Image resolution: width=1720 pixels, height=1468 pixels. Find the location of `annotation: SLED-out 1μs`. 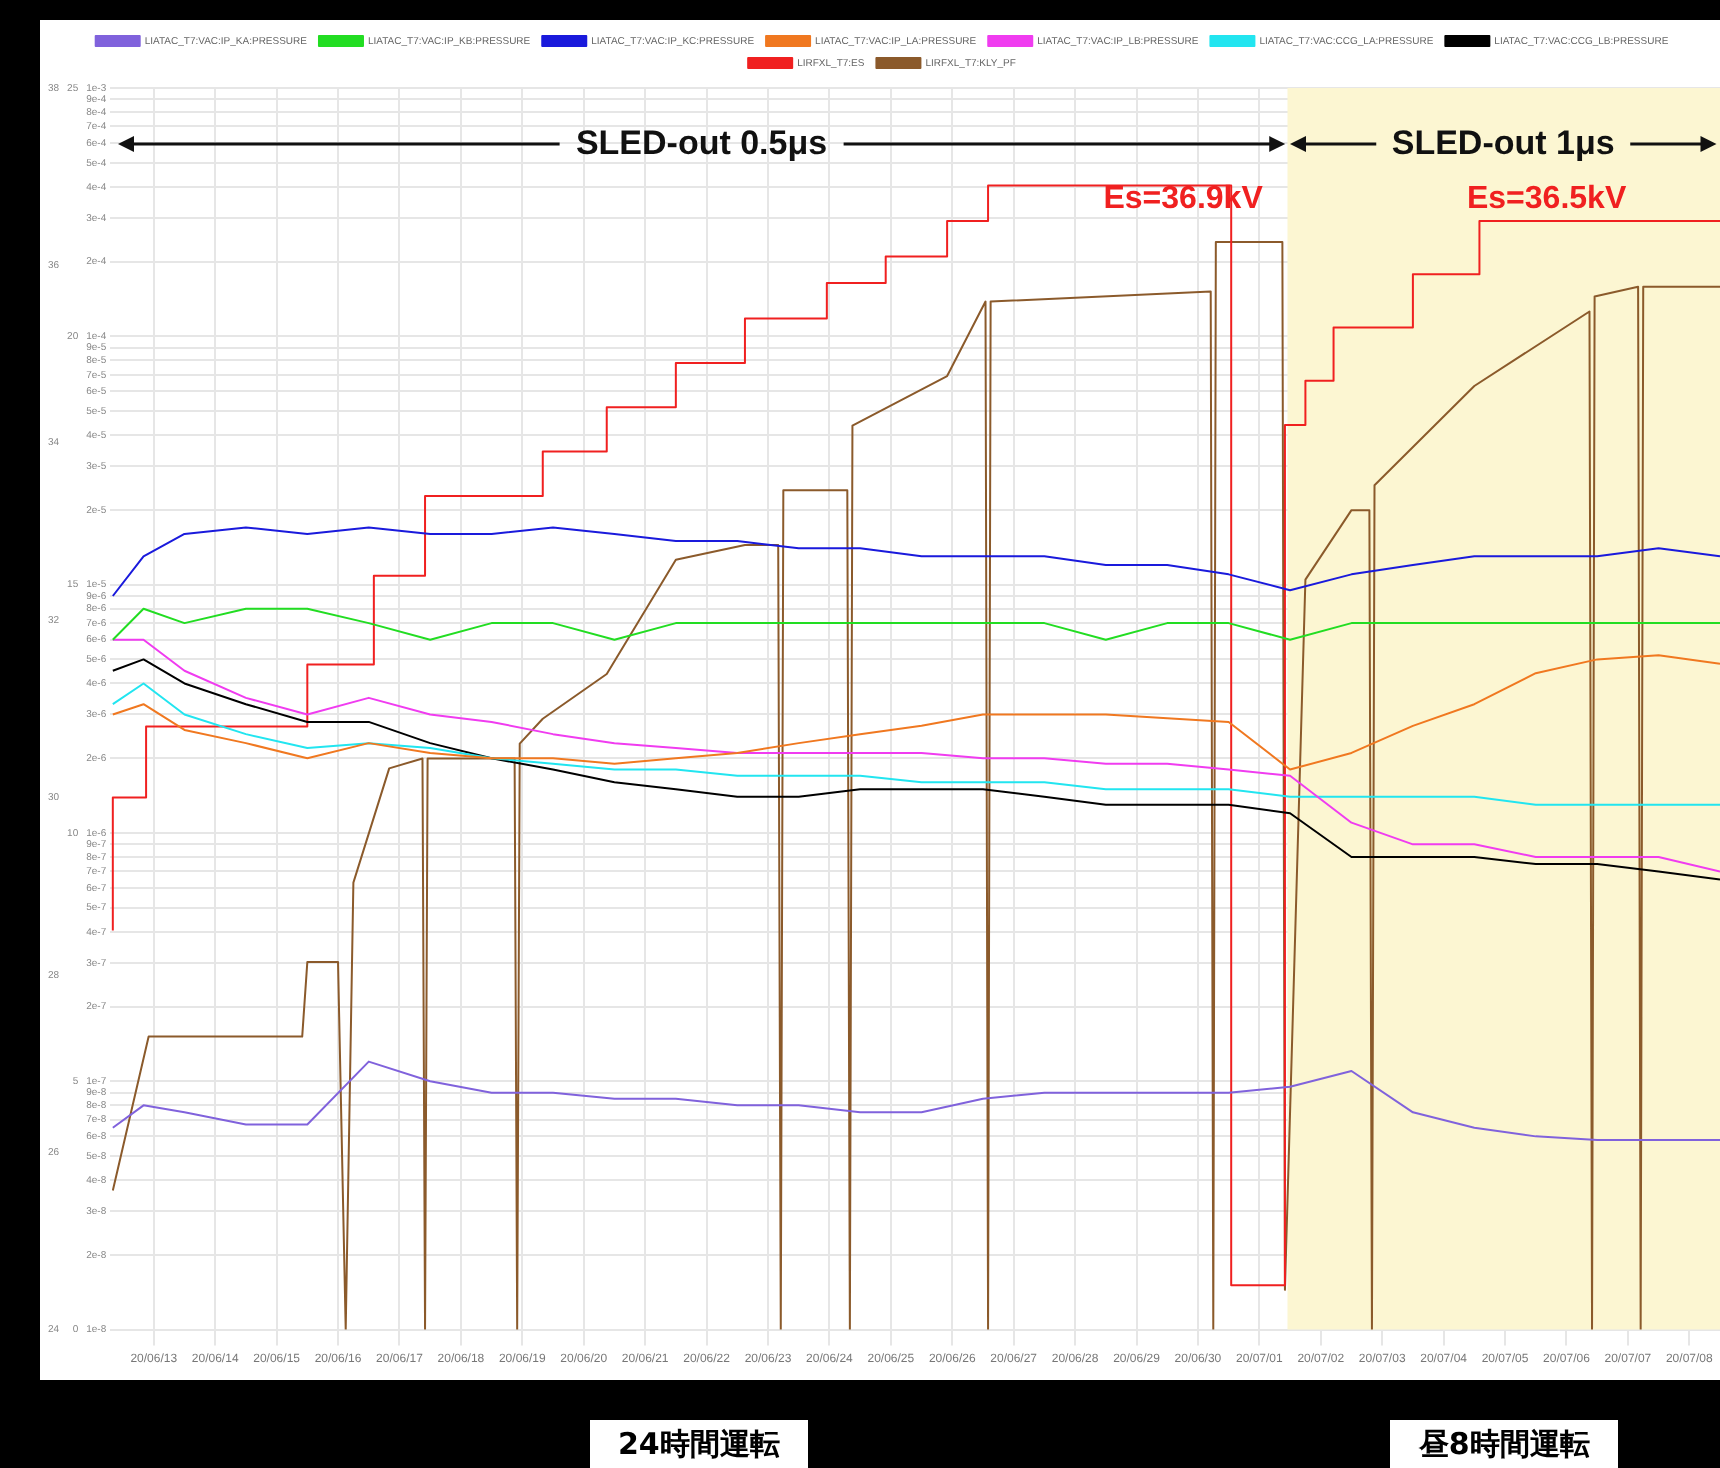

annotation: SLED-out 1μs is located at coordinates (1503, 144).